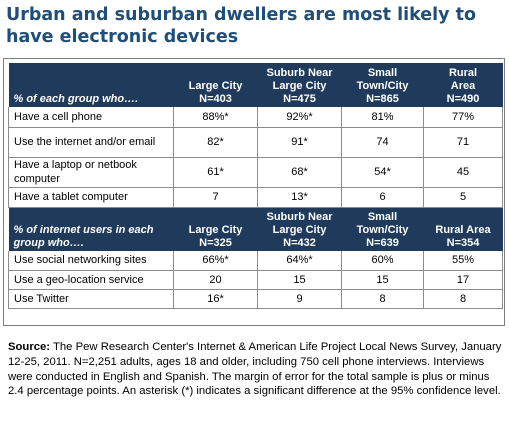  I want to click on table-row: Use Twitter 16* 9 8 8, so click(255, 299).